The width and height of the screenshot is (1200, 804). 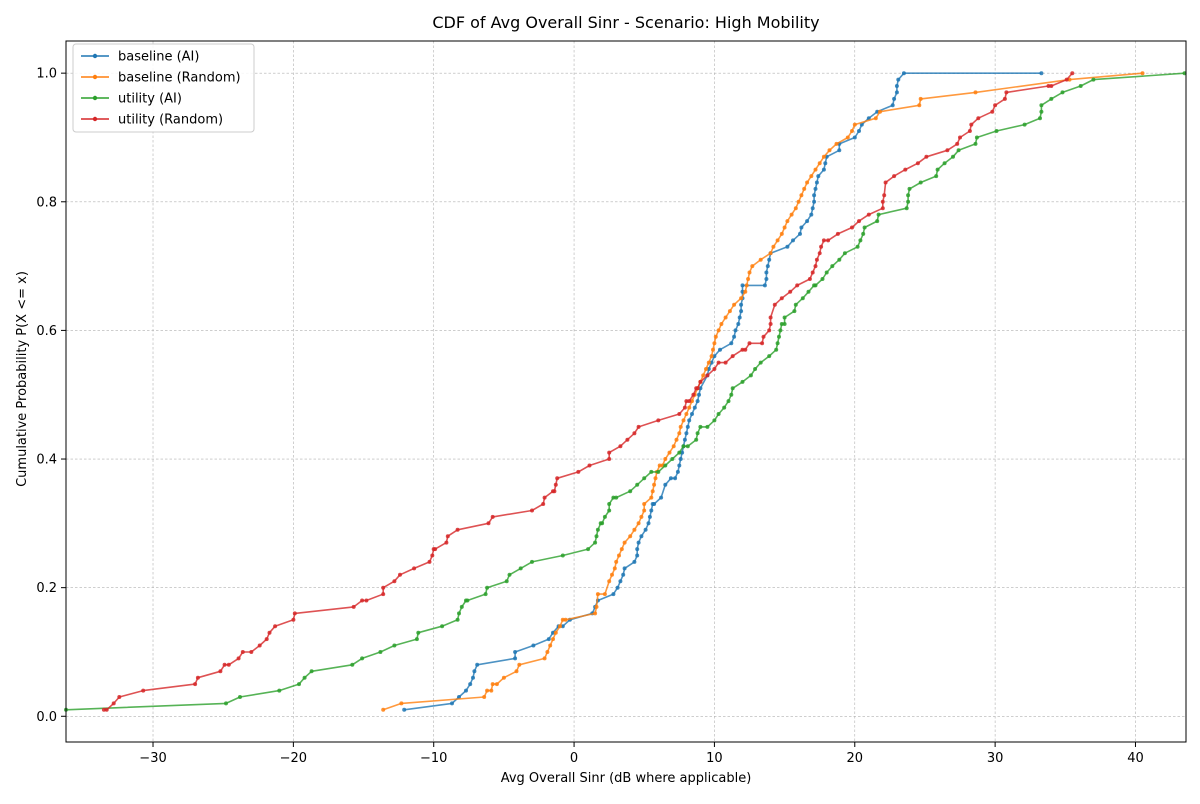 What do you see at coordinates (179, 78) in the screenshot?
I see `legend-label: baseline (Random)` at bounding box center [179, 78].